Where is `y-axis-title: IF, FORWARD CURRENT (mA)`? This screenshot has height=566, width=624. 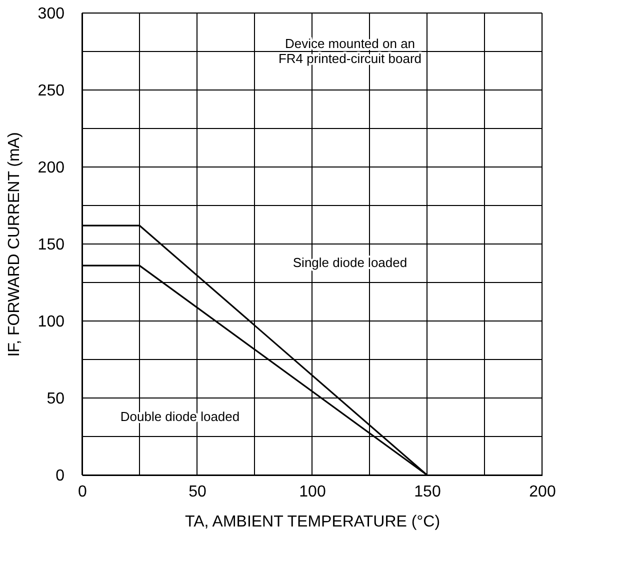 y-axis-title: IF, FORWARD CURRENT (mA) is located at coordinates (14, 244).